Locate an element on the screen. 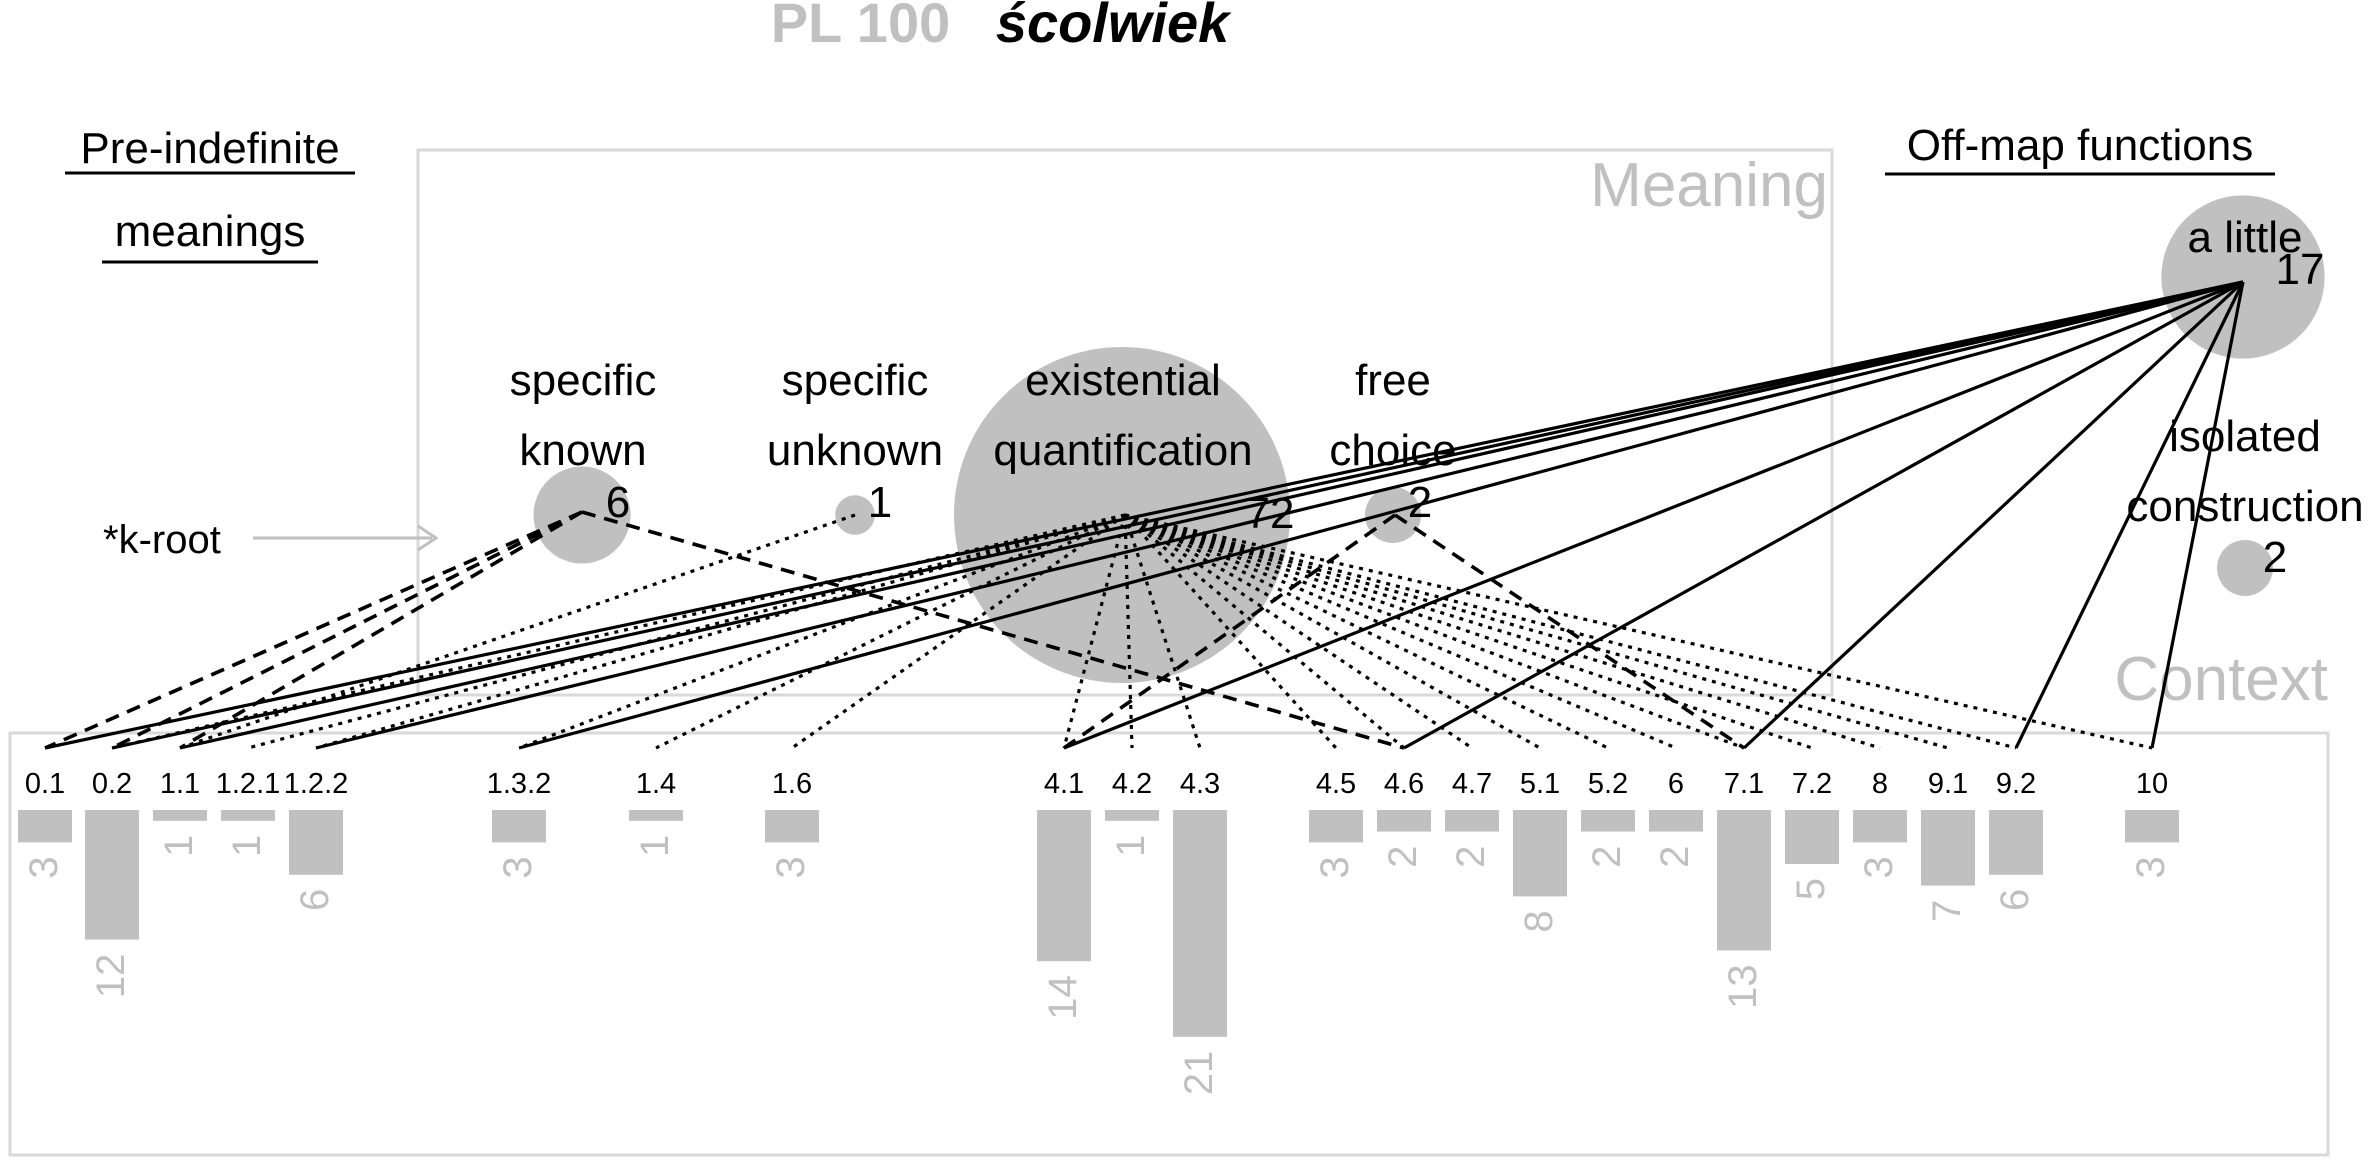  context-bar-7.1 is located at coordinates (1744, 880).